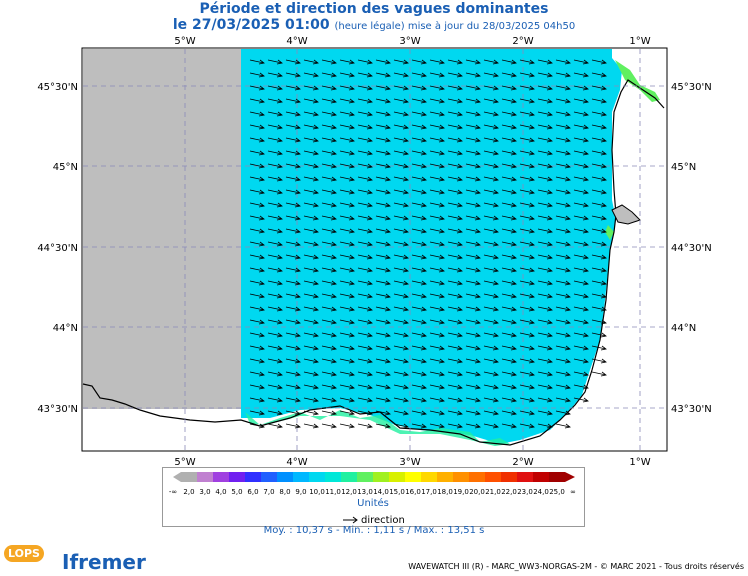 The height and width of the screenshot is (576, 748). I want to click on legend-value: -∞, so click(173, 492).